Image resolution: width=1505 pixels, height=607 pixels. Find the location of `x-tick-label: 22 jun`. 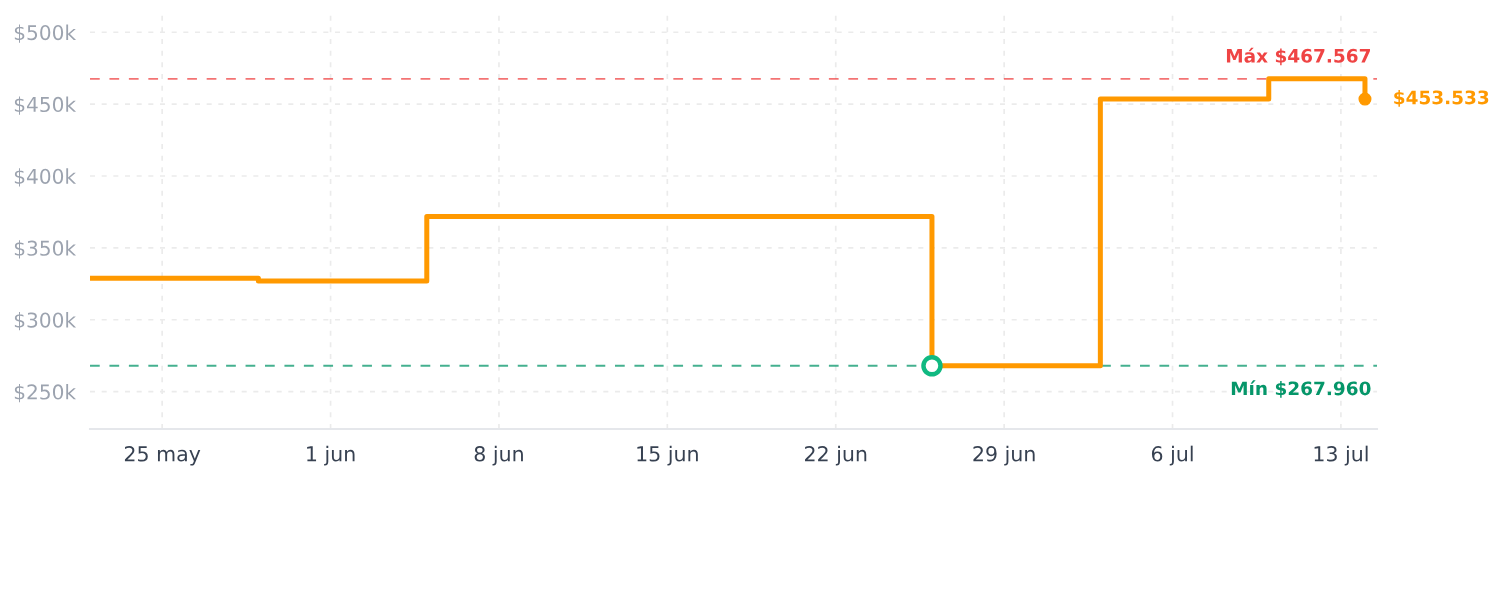

x-tick-label: 22 jun is located at coordinates (836, 455).